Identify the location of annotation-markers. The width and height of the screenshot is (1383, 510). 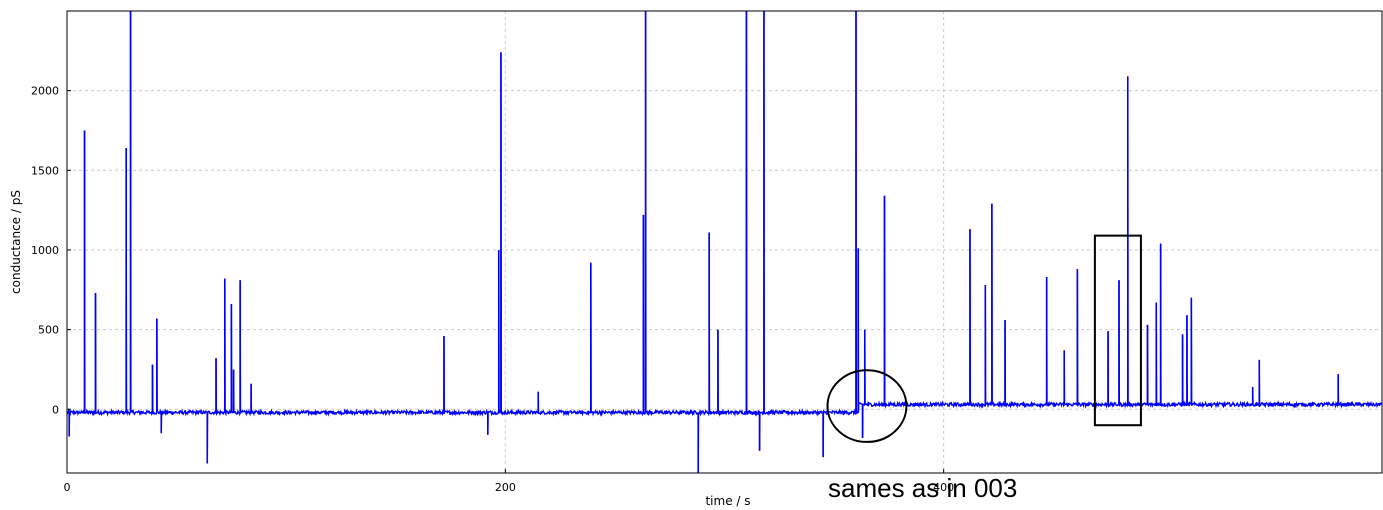
(984, 338).